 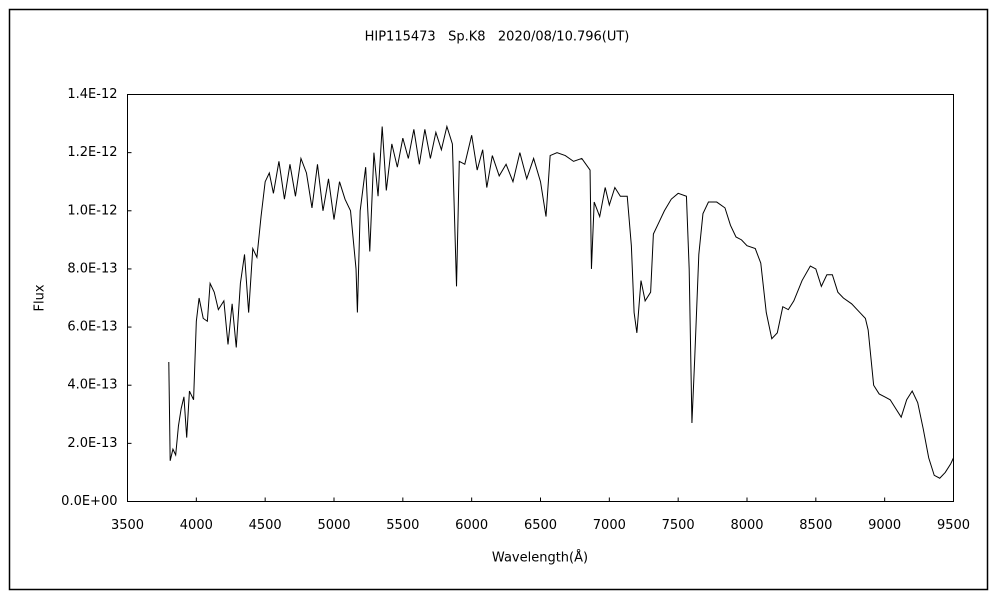 I want to click on x-axis-label: Wavelength(Å), so click(x=540, y=558).